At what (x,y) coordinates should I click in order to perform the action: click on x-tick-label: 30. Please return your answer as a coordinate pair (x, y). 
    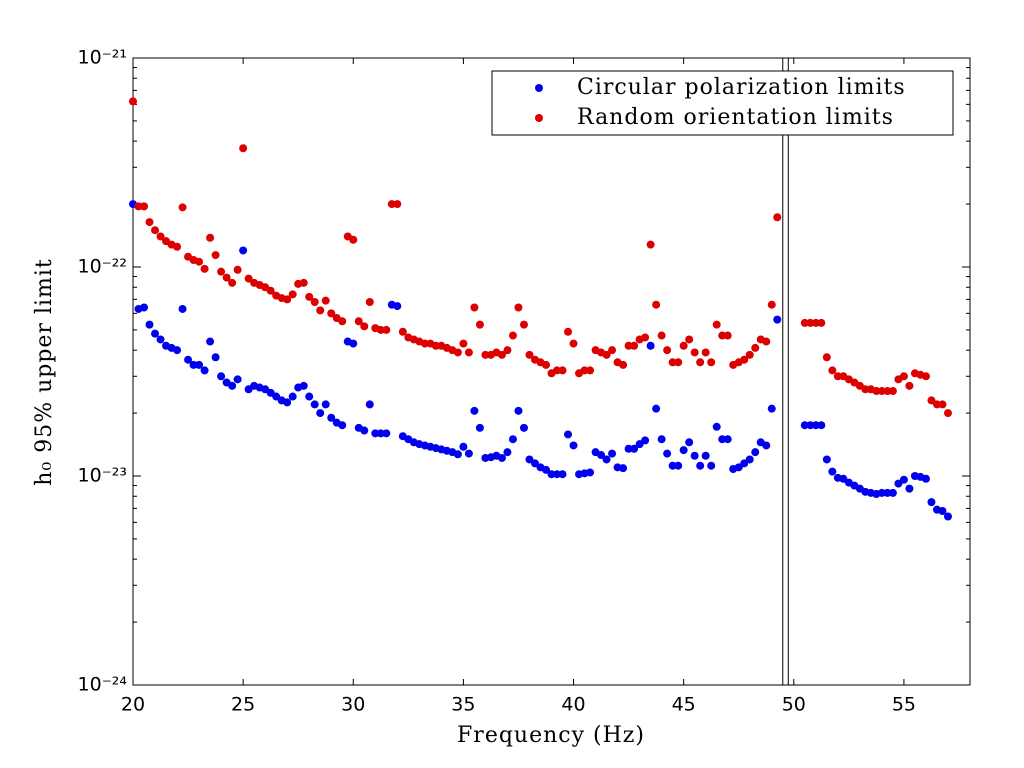
    Looking at the image, I should click on (353, 705).